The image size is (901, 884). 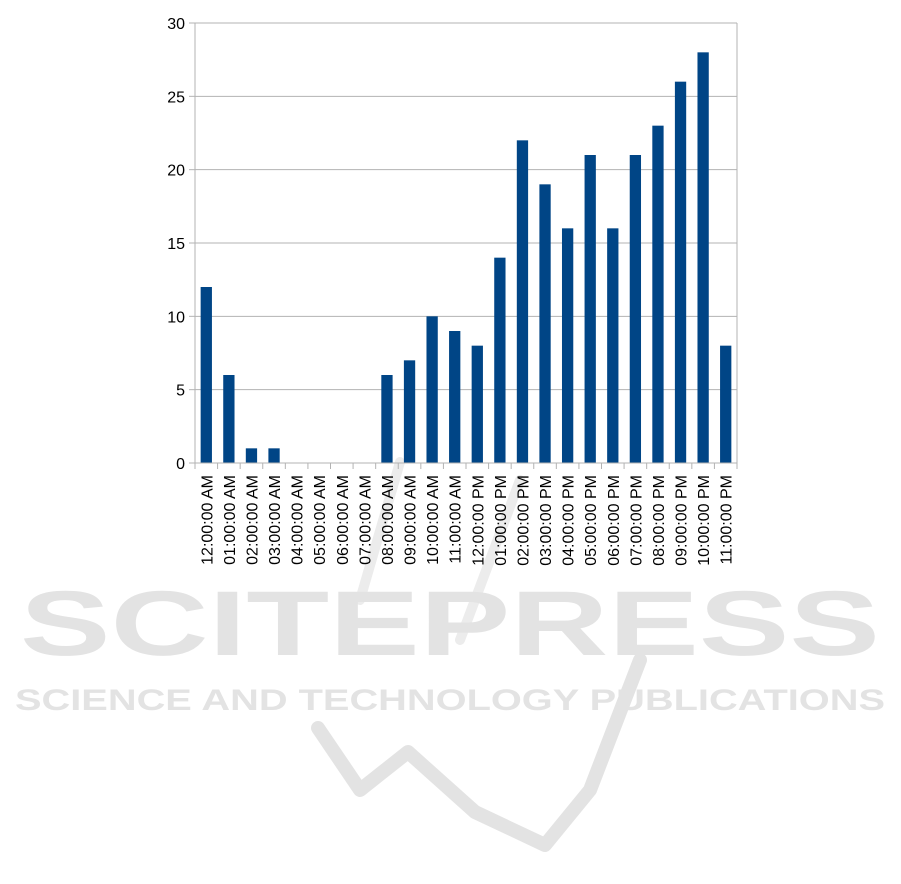 What do you see at coordinates (479, 752) in the screenshot?
I see `watermark-logo-shape` at bounding box center [479, 752].